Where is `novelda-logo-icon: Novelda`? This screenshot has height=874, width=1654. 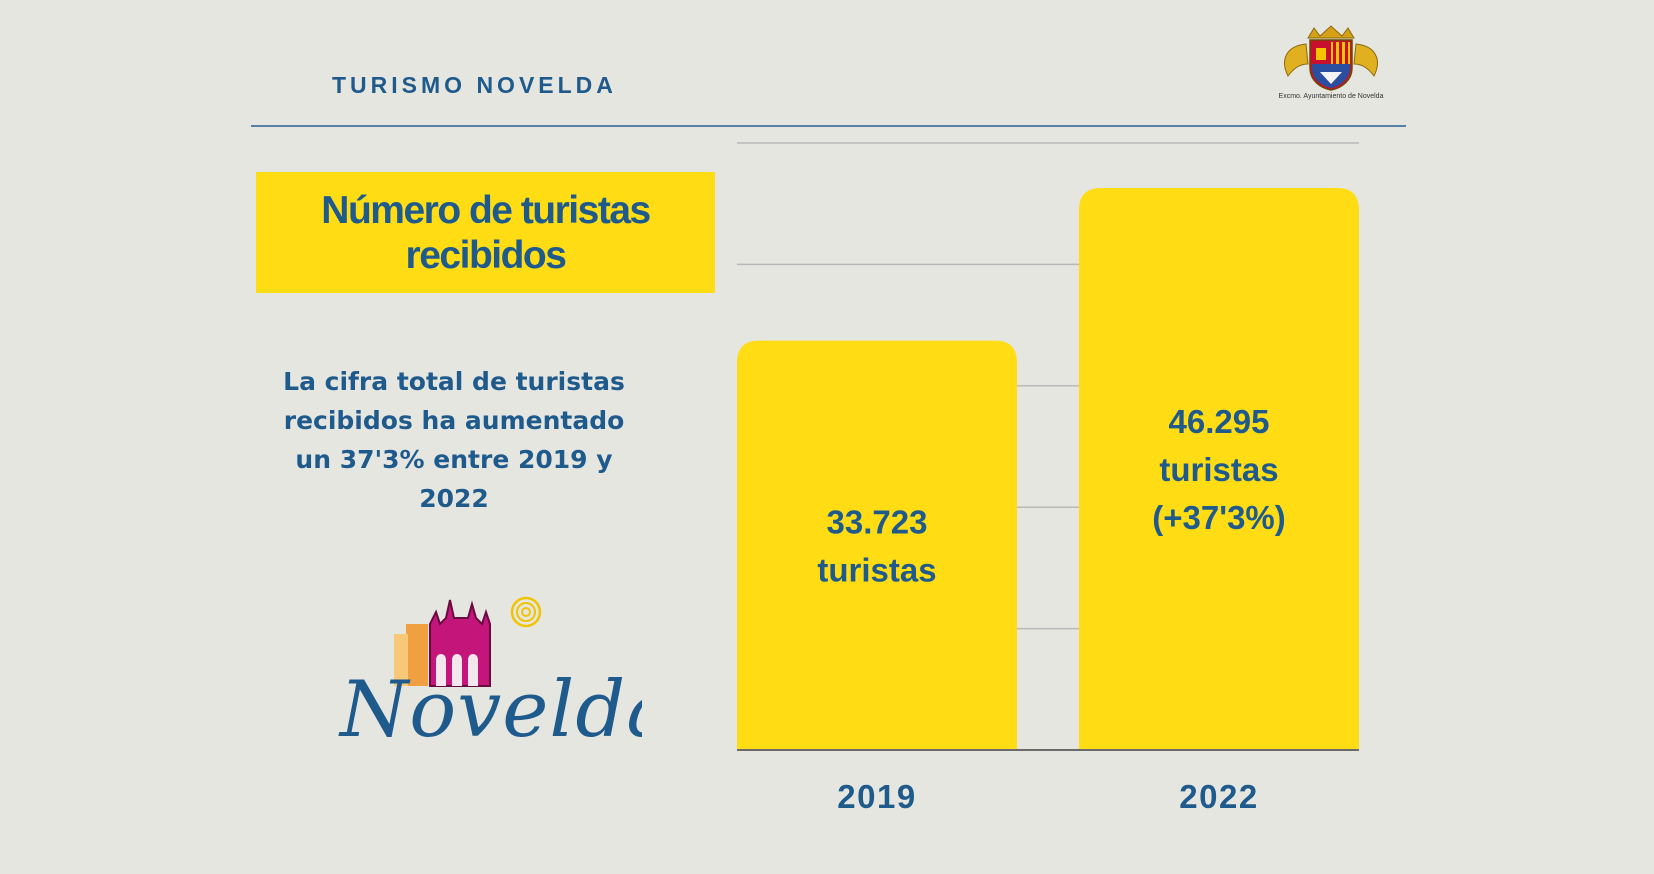 novelda-logo-icon: Novelda is located at coordinates (505, 675).